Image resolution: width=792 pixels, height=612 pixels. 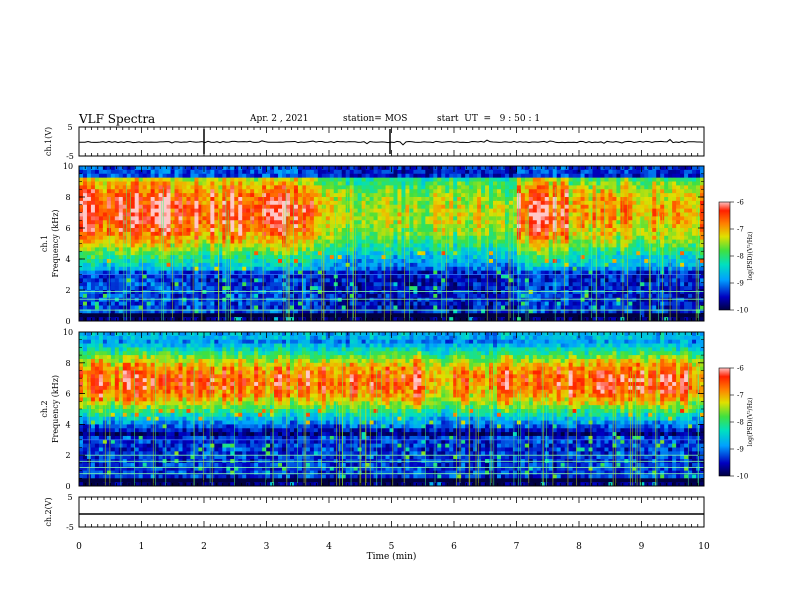 What do you see at coordinates (454, 547) in the screenshot?
I see `x-tick-label: 6` at bounding box center [454, 547].